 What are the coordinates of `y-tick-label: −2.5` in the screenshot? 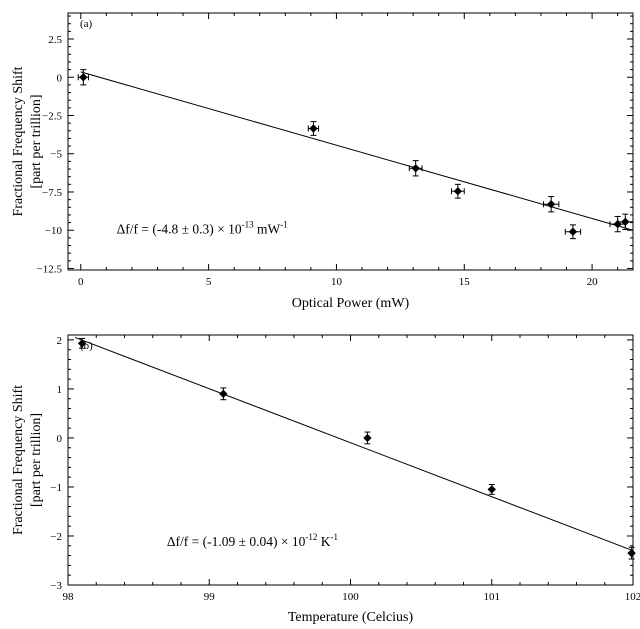 It's located at (52, 116).